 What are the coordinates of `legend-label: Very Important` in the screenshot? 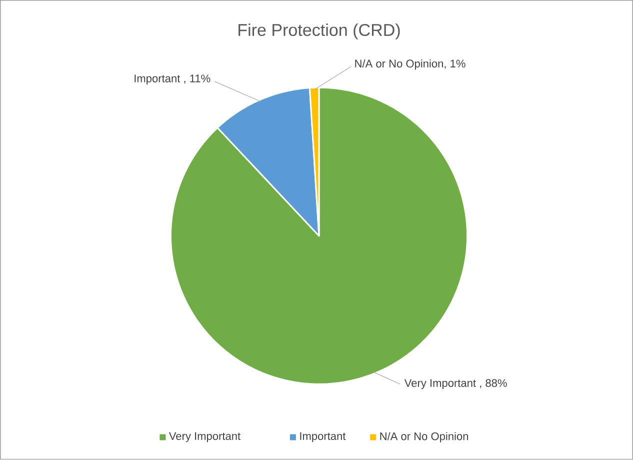 It's located at (204, 437).